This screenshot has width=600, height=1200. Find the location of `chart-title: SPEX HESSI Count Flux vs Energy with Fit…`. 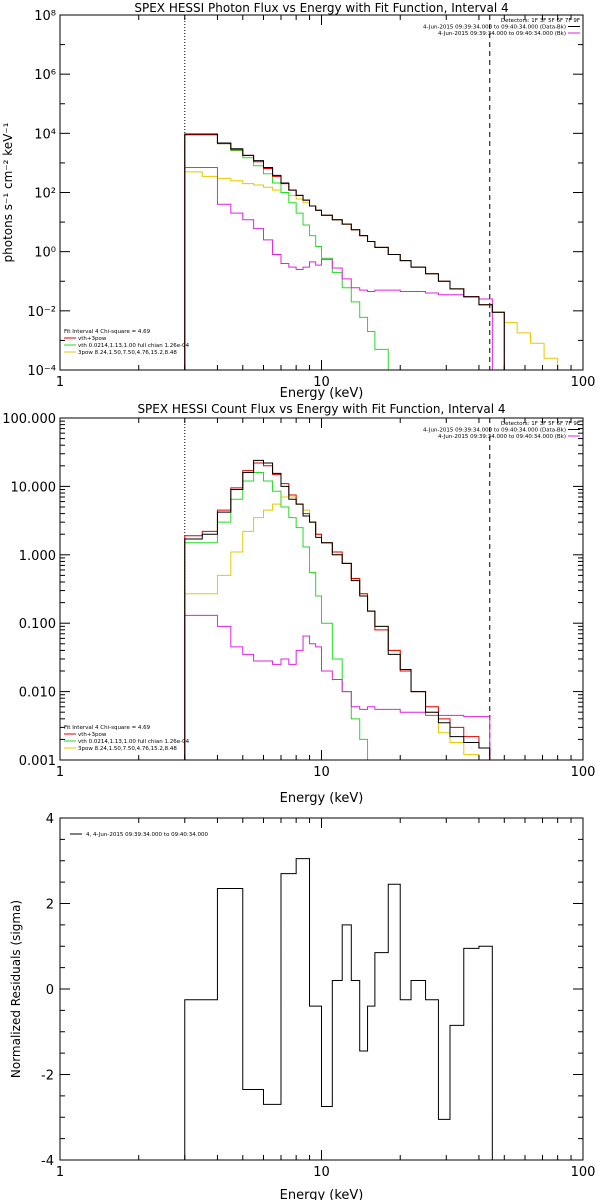

chart-title: SPEX HESSI Count Flux vs Energy with Fit… is located at coordinates (321, 409).